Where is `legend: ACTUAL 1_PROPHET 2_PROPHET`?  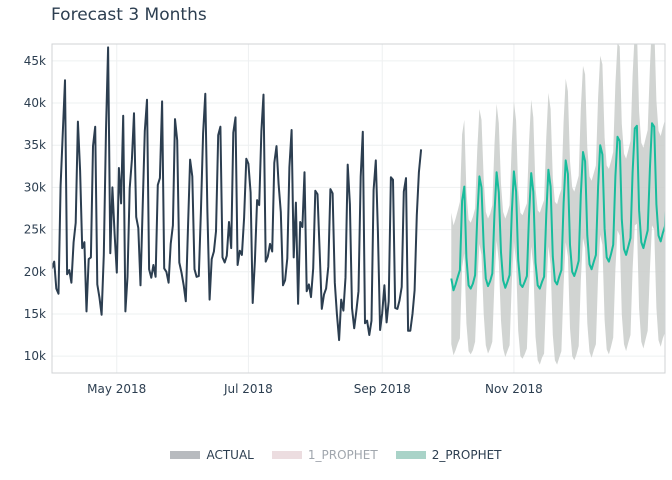
legend: ACTUAL 1_PROPHET 2_PROPHET is located at coordinates (336, 455).